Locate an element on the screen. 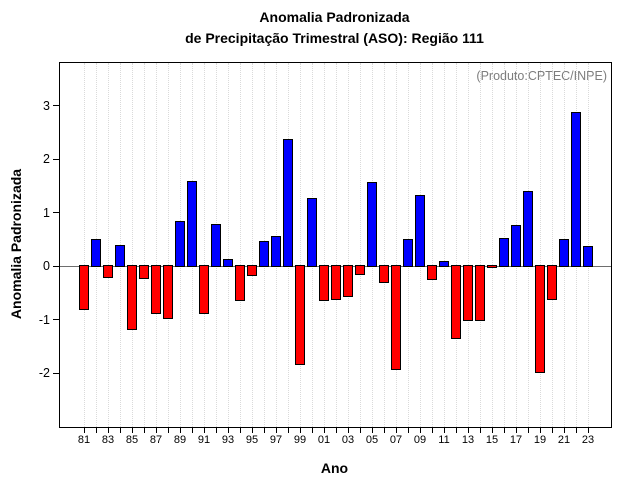 The height and width of the screenshot is (500, 640). chart-title-line-1: Anomalia Padronizada is located at coordinates (334, 17).